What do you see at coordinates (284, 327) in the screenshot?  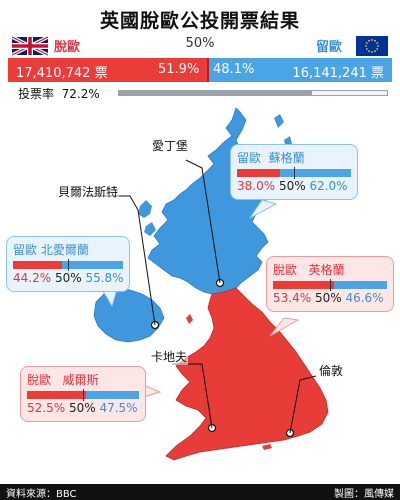 I see `england-callout-pointer` at bounding box center [284, 327].